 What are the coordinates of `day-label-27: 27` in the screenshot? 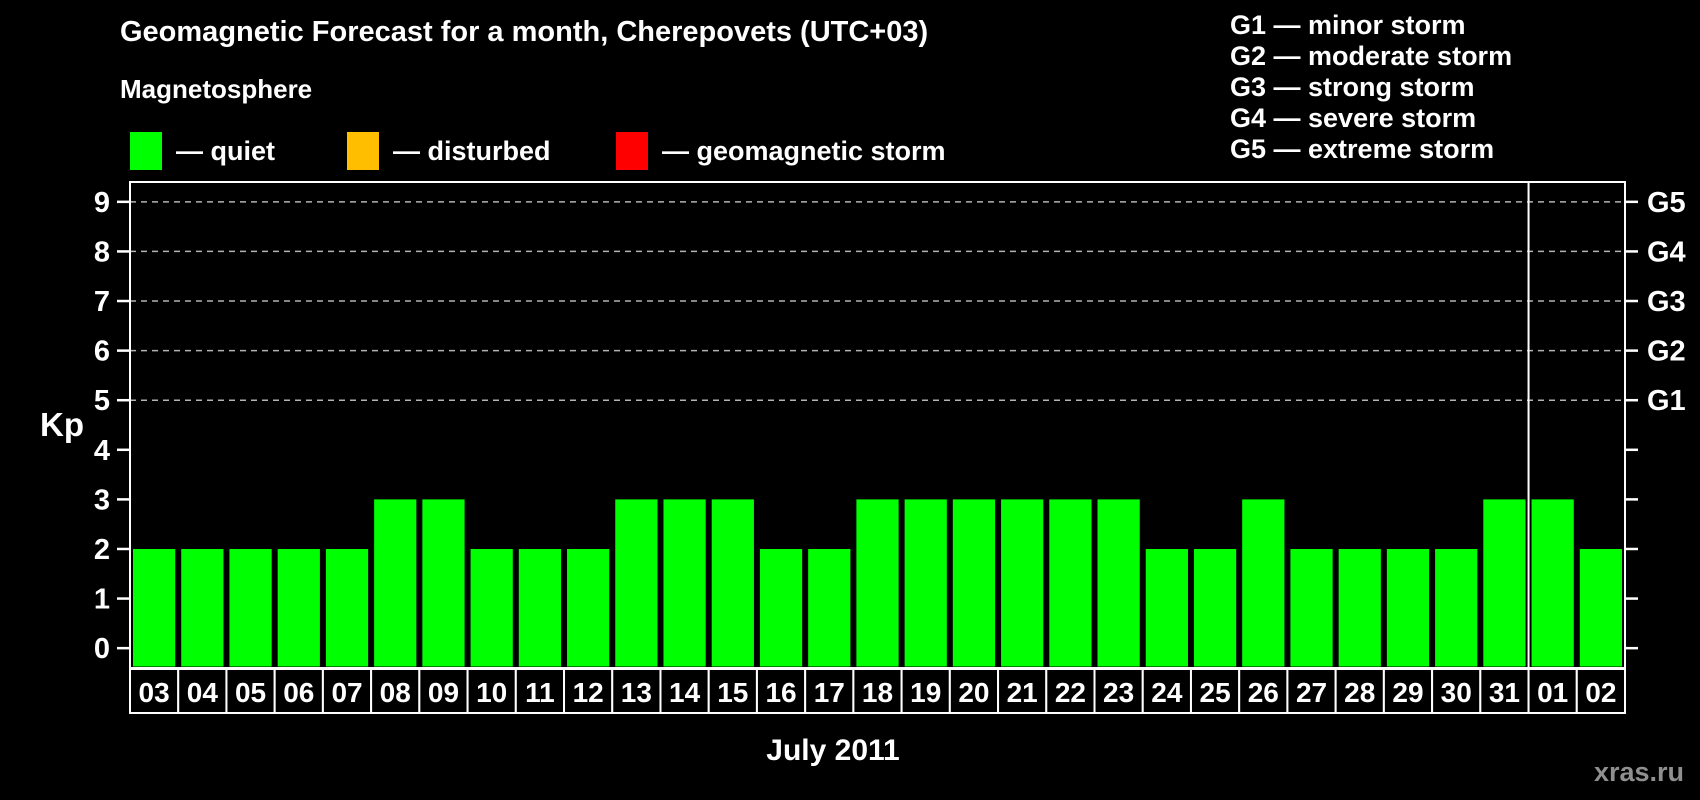 It's located at (1311, 692).